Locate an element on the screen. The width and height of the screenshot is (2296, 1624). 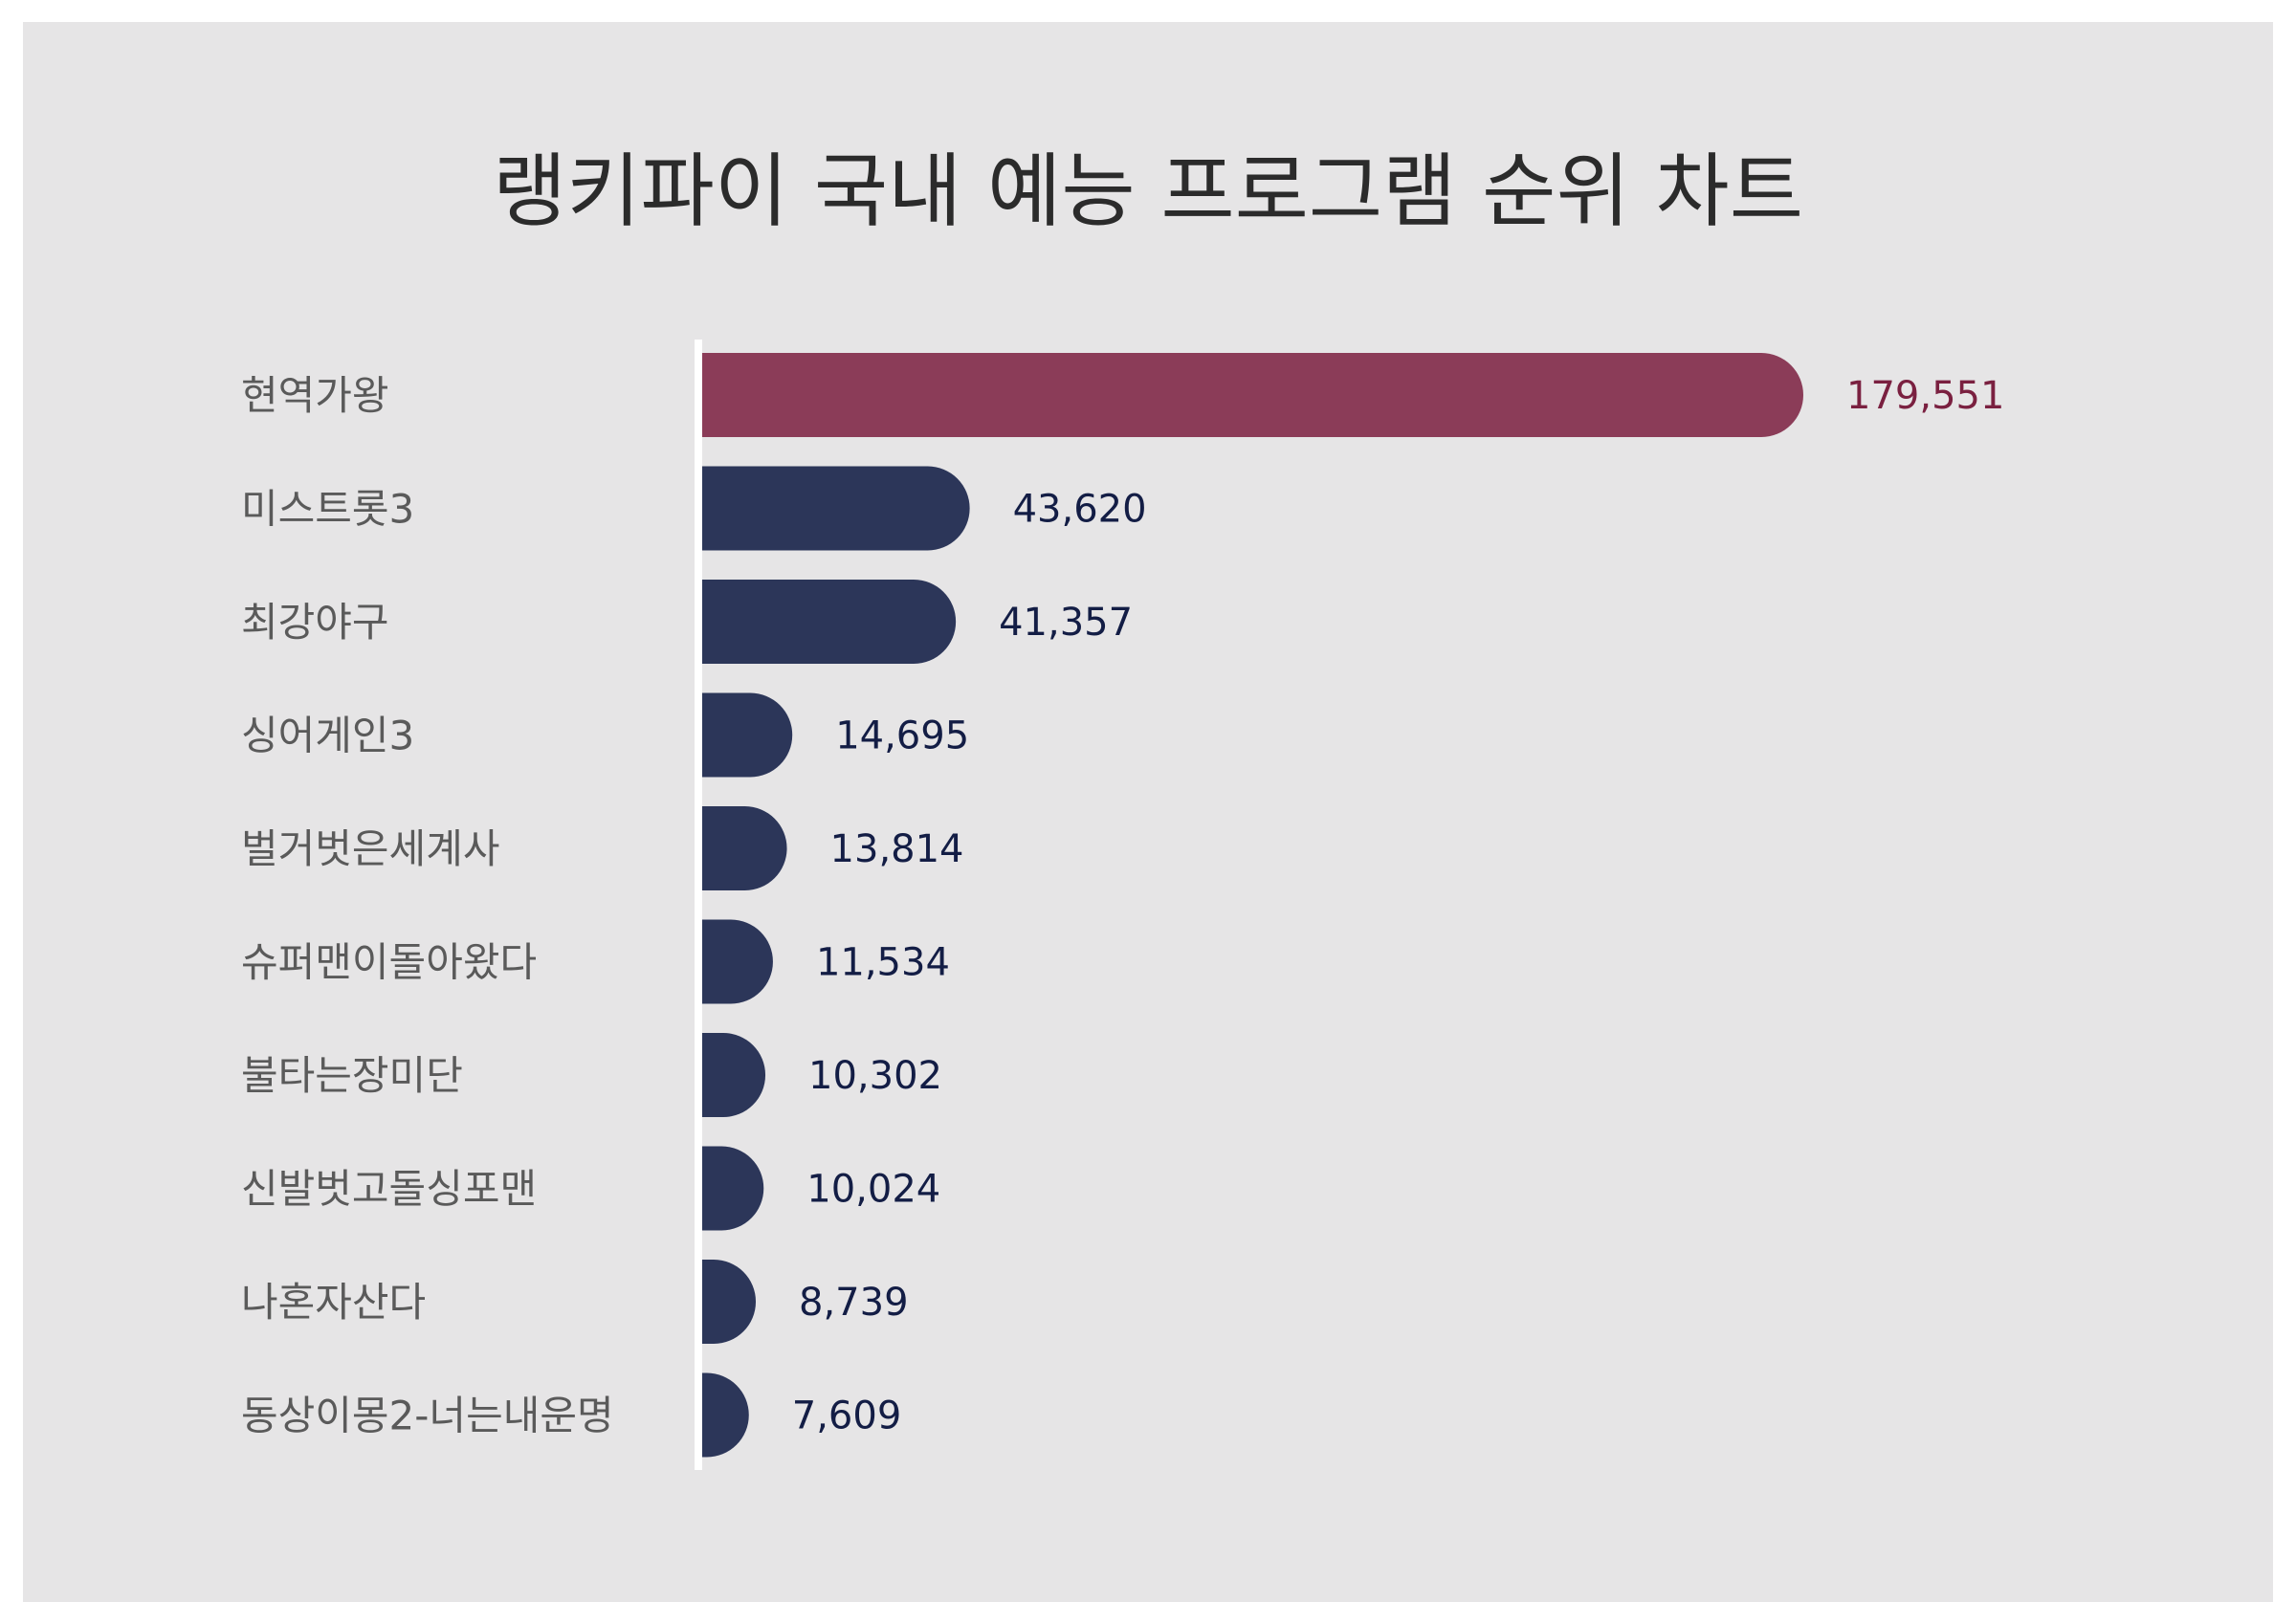
value-label: 10,024 is located at coordinates (873, 1190).